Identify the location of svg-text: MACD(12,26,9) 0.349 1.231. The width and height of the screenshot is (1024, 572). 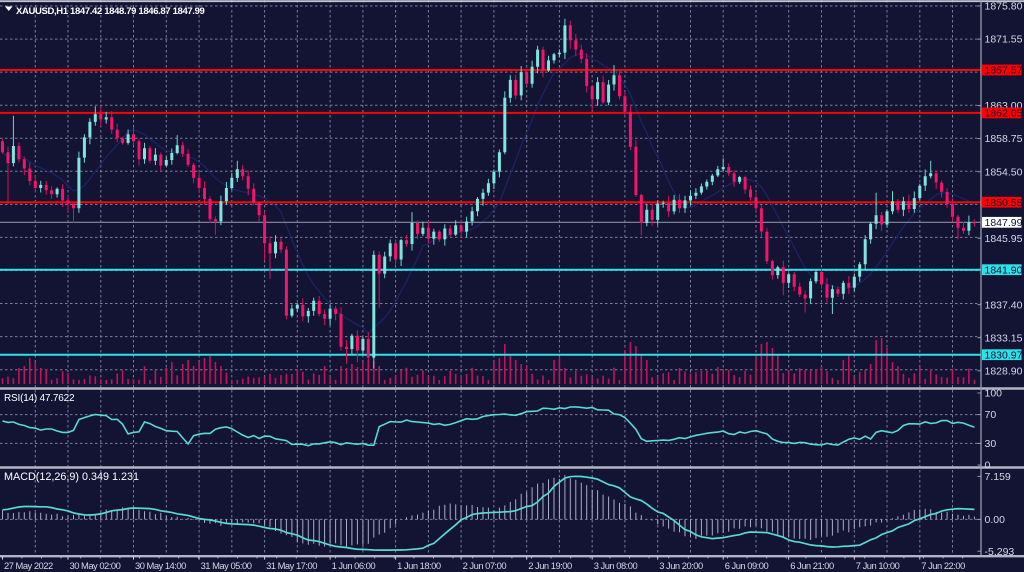
(71, 477).